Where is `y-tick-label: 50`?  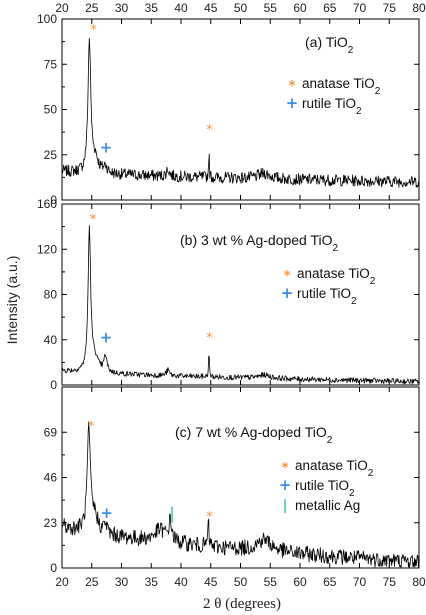 y-tick-label: 50 is located at coordinates (51, 110).